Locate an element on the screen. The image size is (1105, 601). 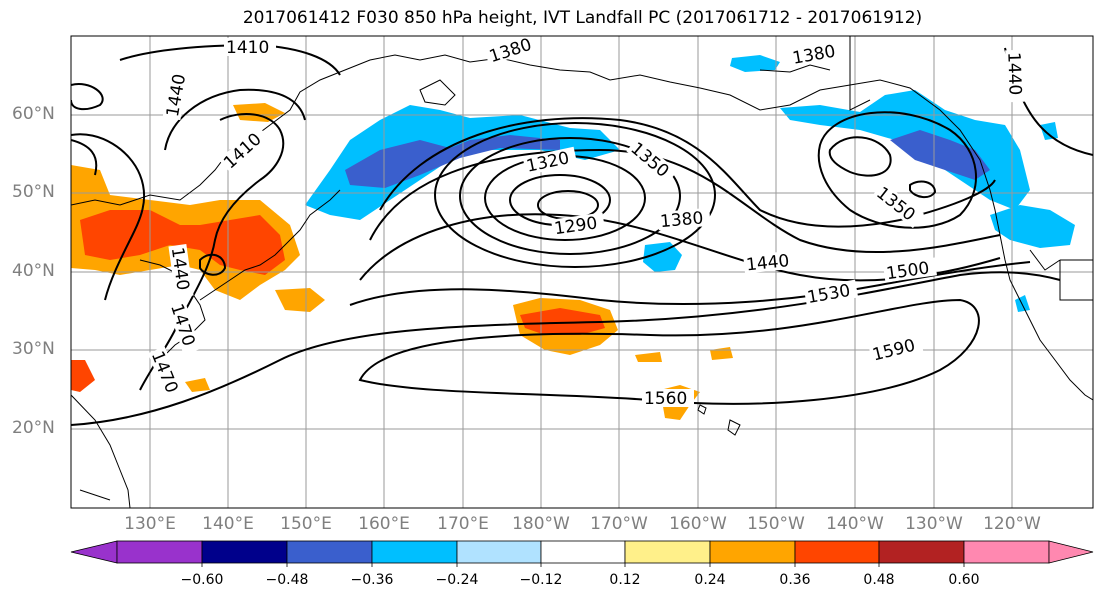
contour-label: 1410 is located at coordinates (247, 48).